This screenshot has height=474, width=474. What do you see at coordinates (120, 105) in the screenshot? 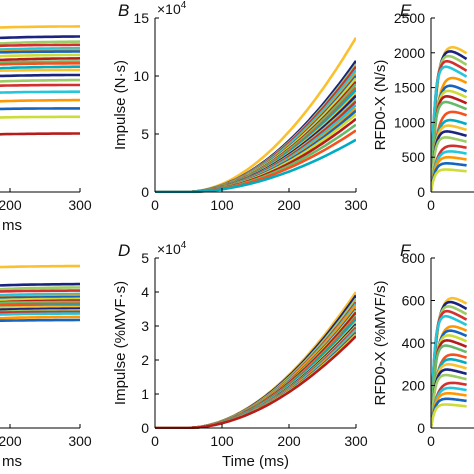
I see `y-axis-label: Impulse (N·s)` at bounding box center [120, 105].